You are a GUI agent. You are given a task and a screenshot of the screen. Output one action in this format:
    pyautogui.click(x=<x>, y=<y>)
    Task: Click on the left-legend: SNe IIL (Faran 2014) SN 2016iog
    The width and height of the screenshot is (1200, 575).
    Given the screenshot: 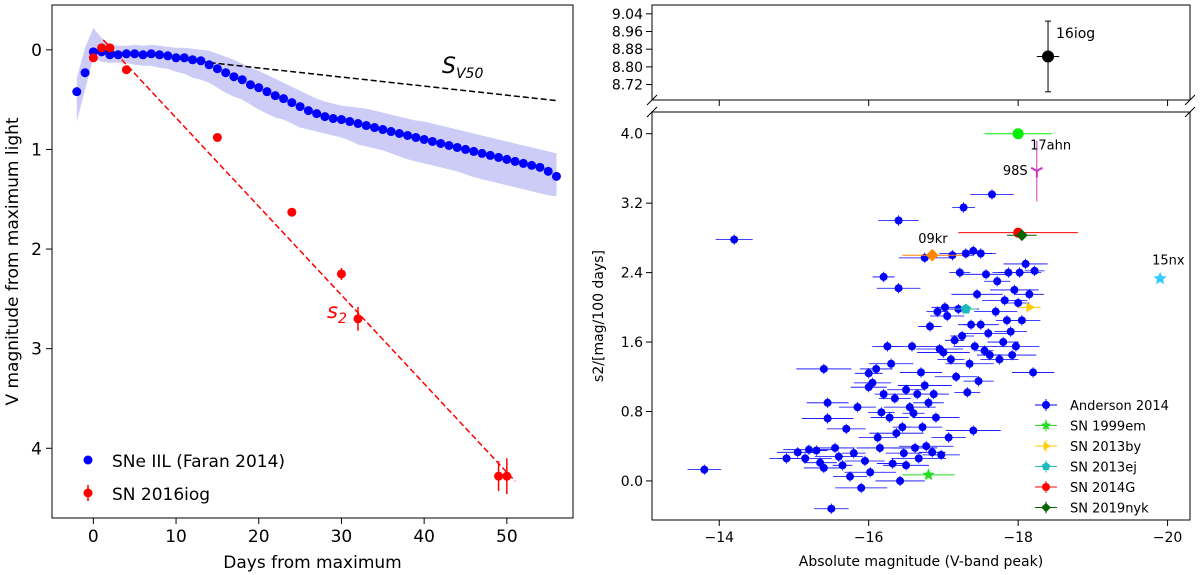 What is the action you would take?
    pyautogui.click(x=184, y=478)
    